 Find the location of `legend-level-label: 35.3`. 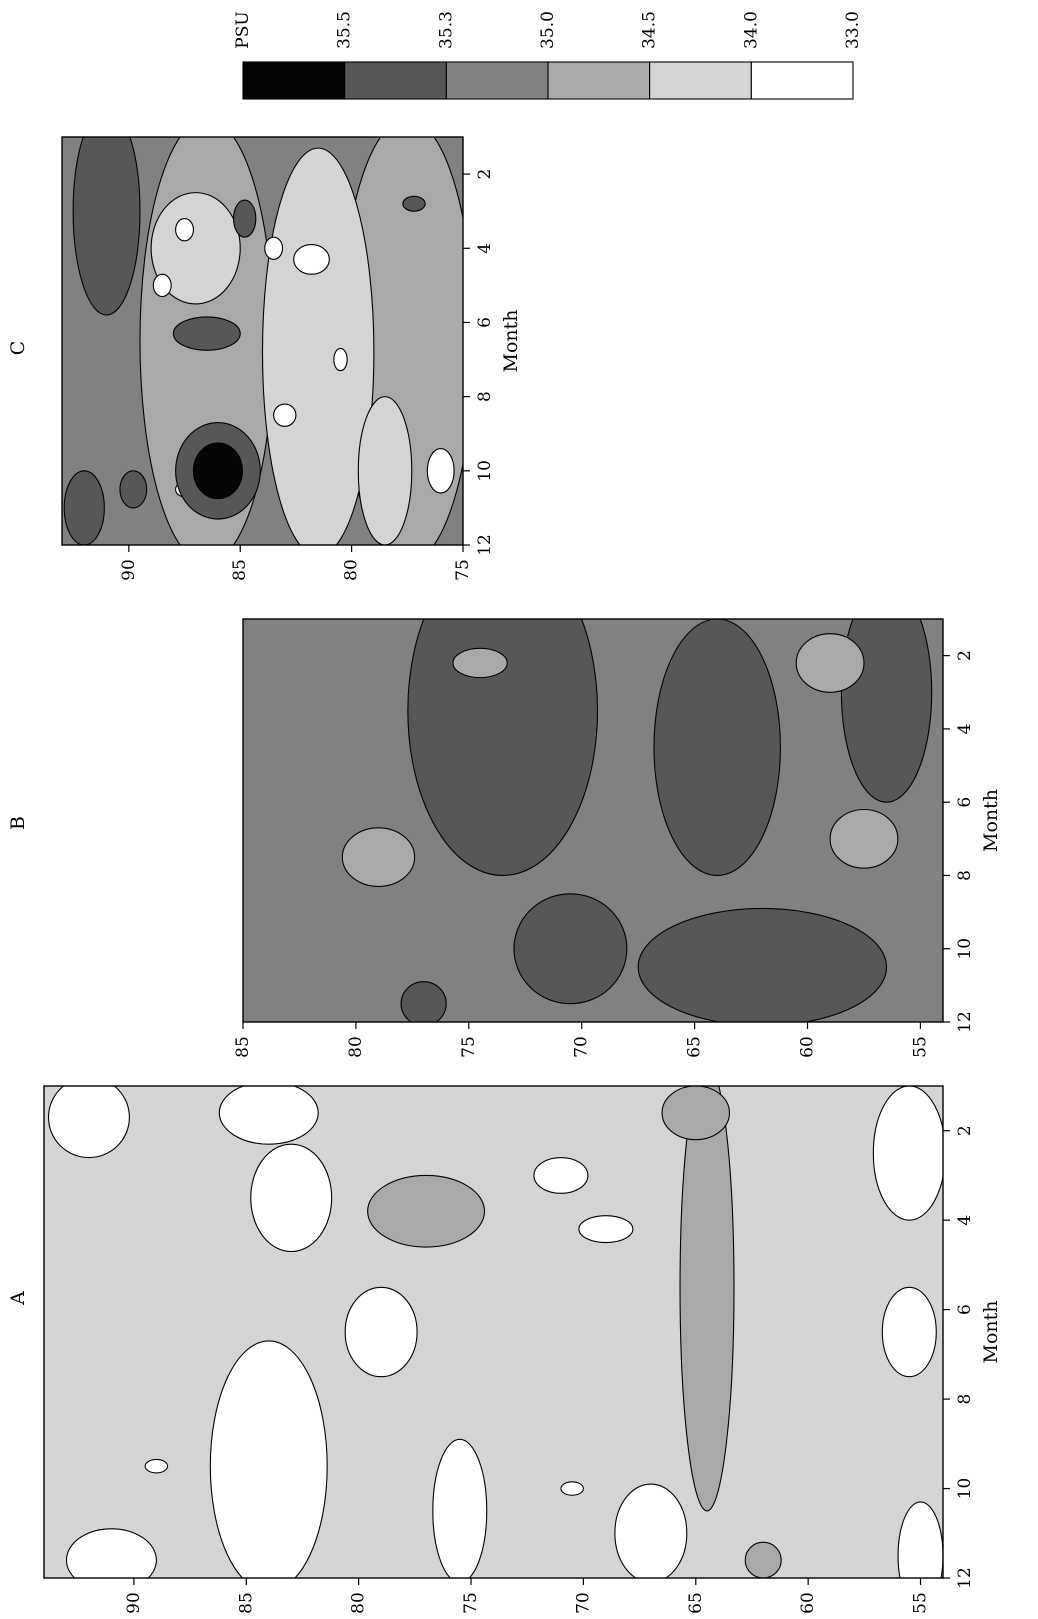

legend-level-label: 35.3 is located at coordinates (446, 30).